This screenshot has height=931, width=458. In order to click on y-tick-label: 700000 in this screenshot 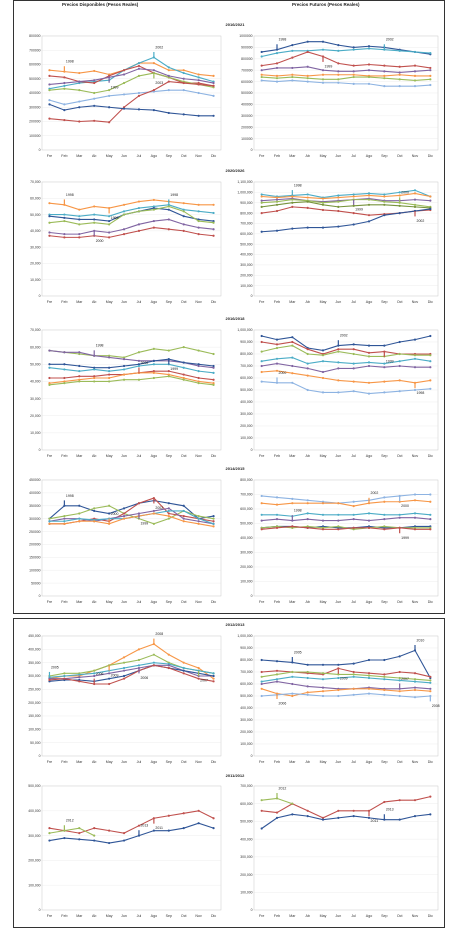, I will do `click(34, 50)`.